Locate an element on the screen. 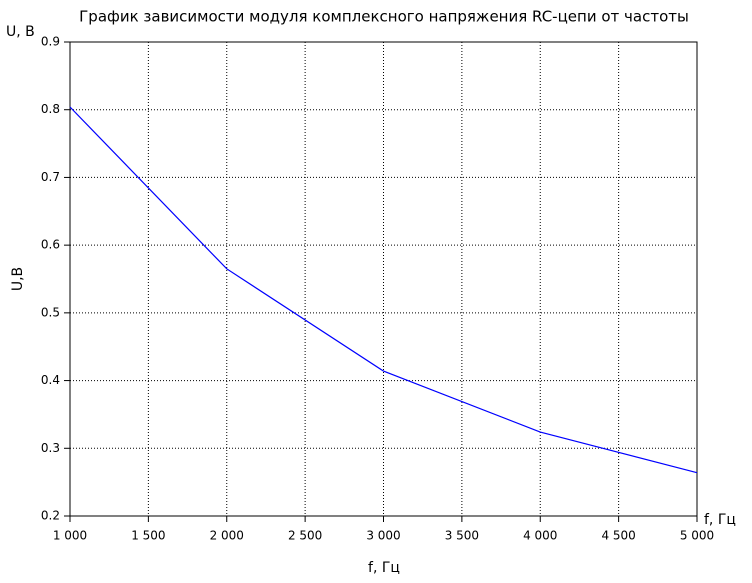 The width and height of the screenshot is (752, 583). y-tick-label: 0.9 is located at coordinates (50, 42).